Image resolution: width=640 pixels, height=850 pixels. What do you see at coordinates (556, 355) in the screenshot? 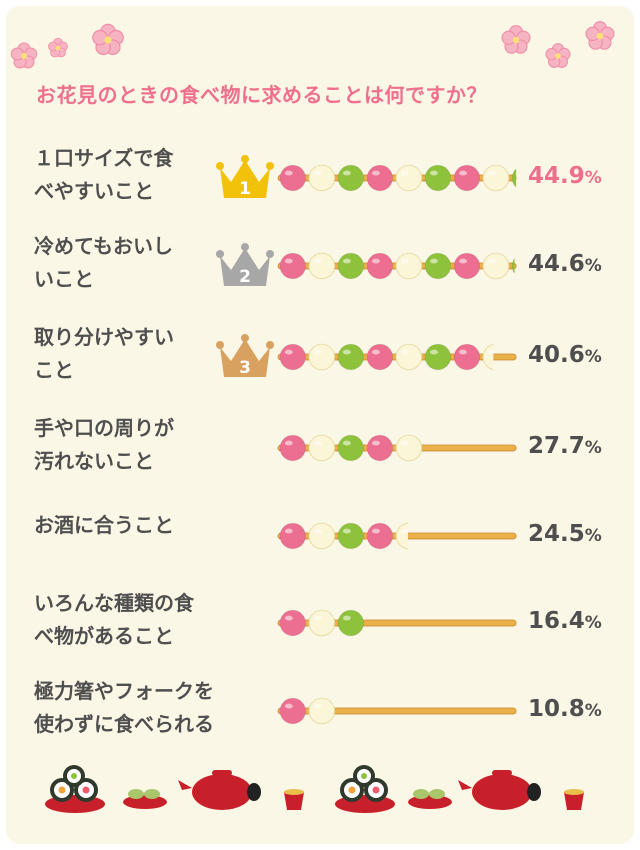
I see `value-number: 40.6` at bounding box center [556, 355].